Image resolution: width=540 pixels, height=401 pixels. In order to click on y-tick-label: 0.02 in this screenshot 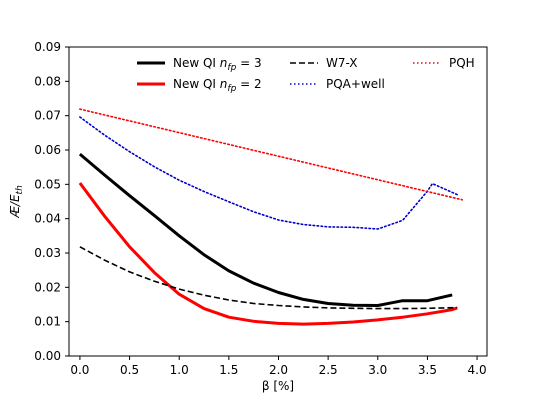, I will do `click(47, 287)`.